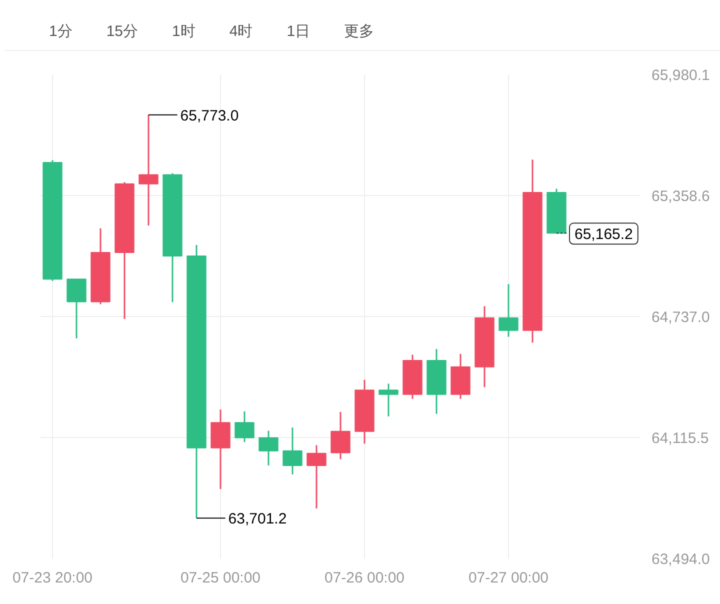 The width and height of the screenshot is (720, 604). What do you see at coordinates (681, 317) in the screenshot?
I see `y-tick-label: 64,737.0` at bounding box center [681, 317].